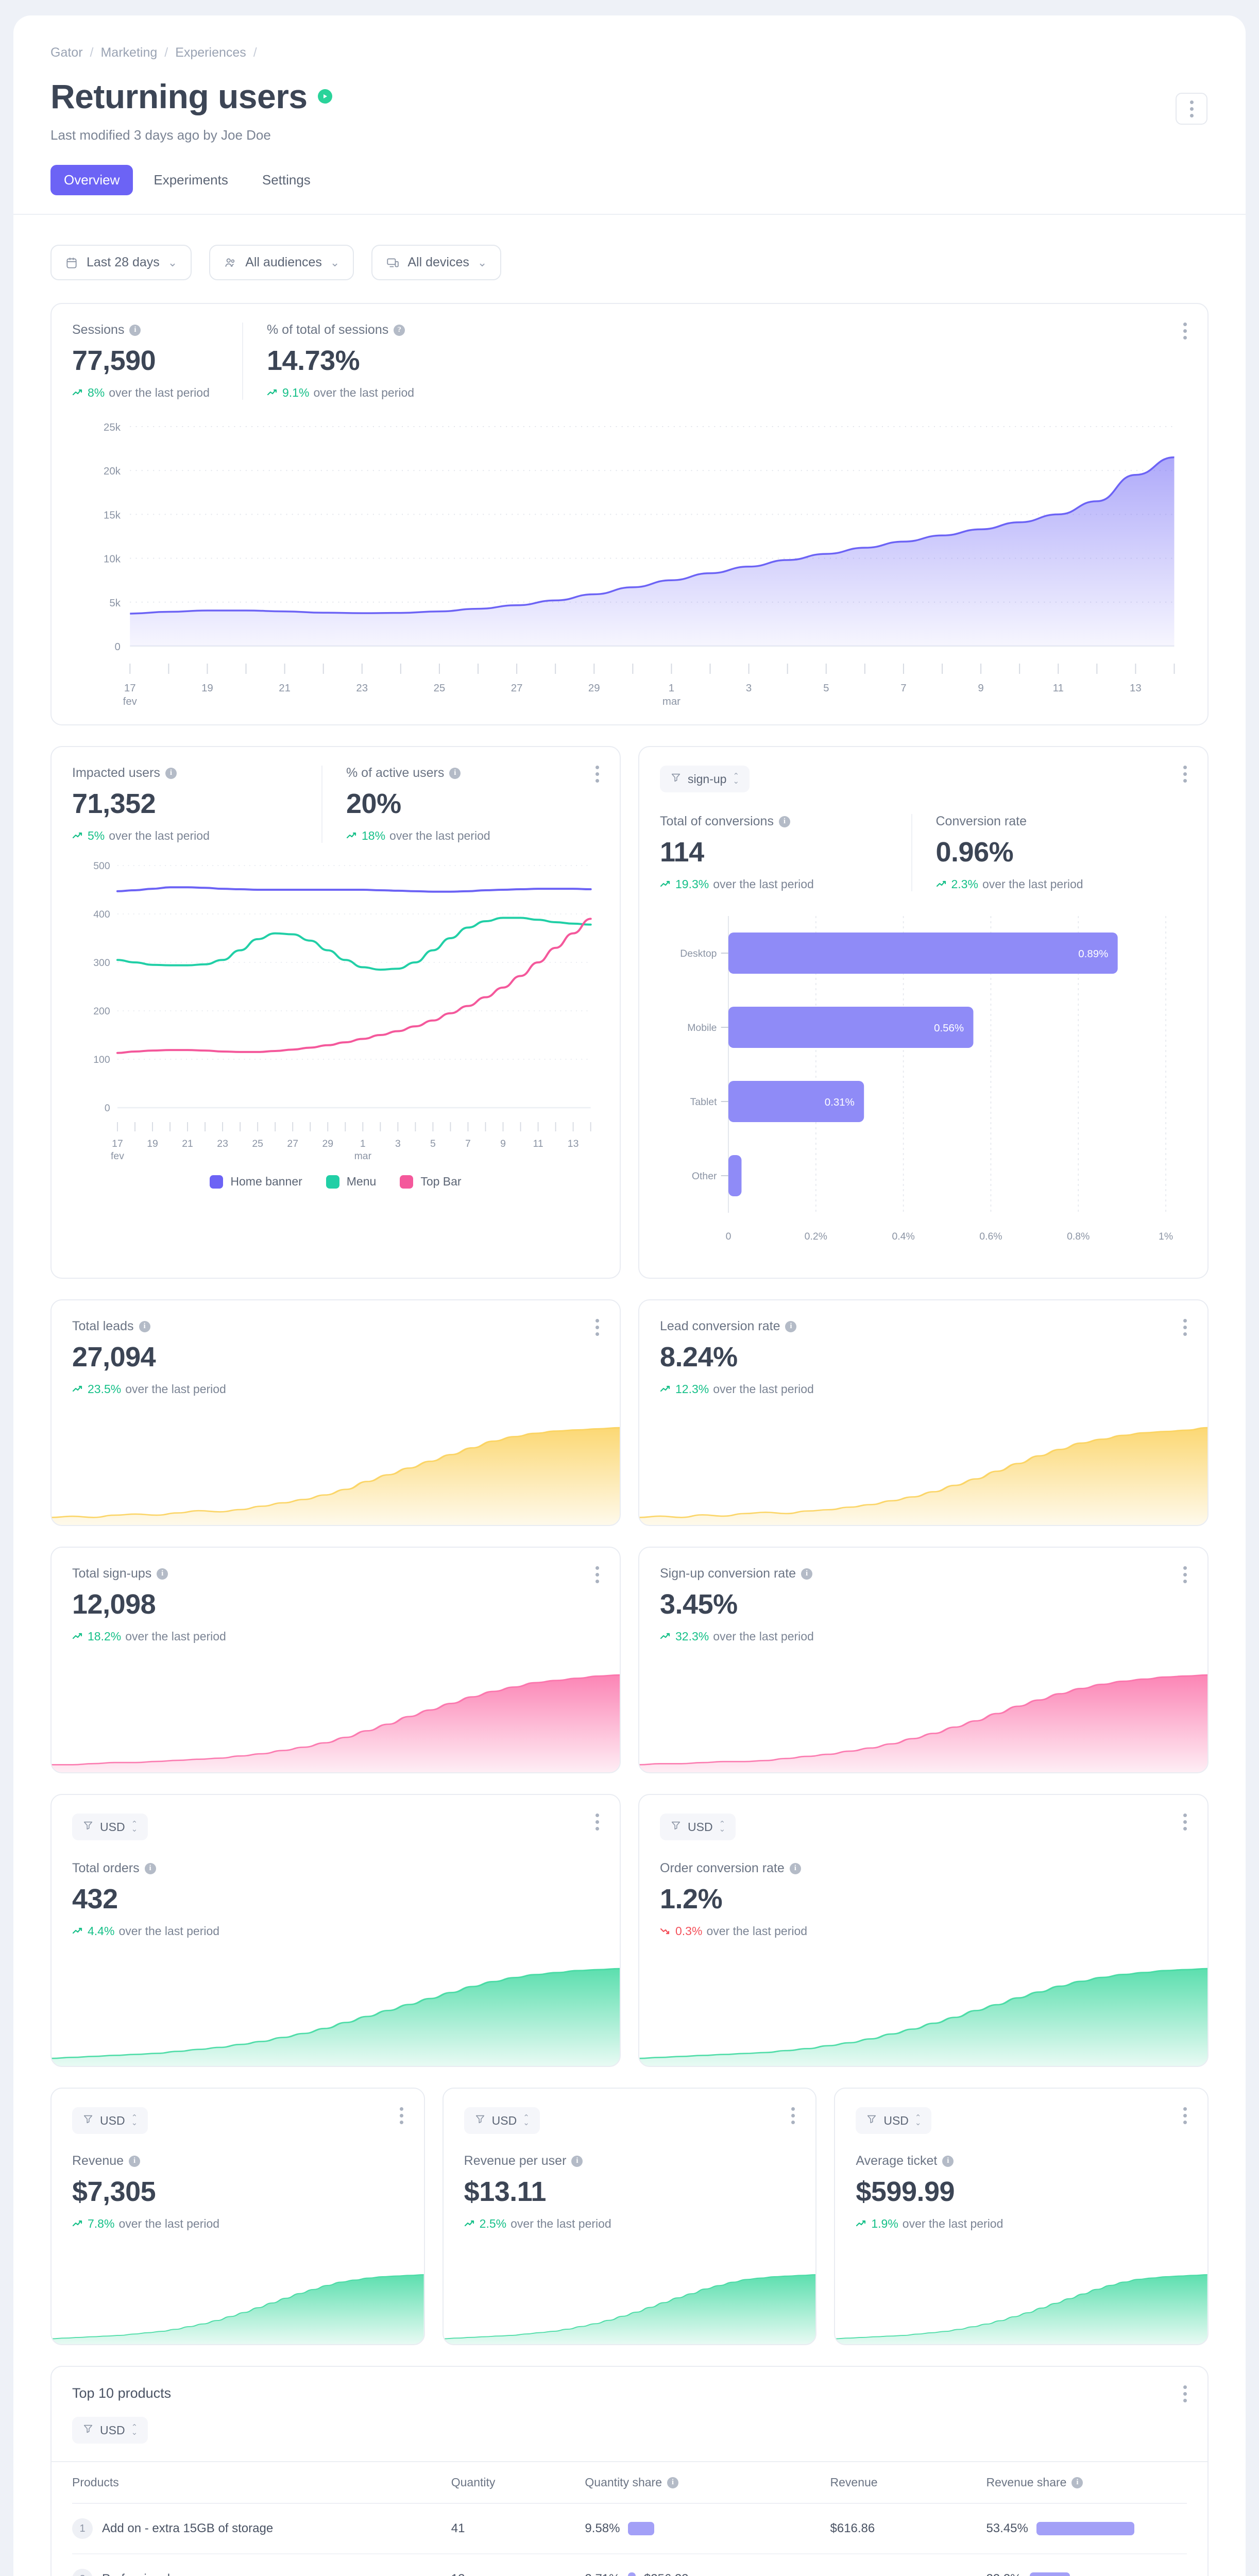 The image size is (1259, 2576). I want to click on impacted-card-more-button, so click(597, 774).